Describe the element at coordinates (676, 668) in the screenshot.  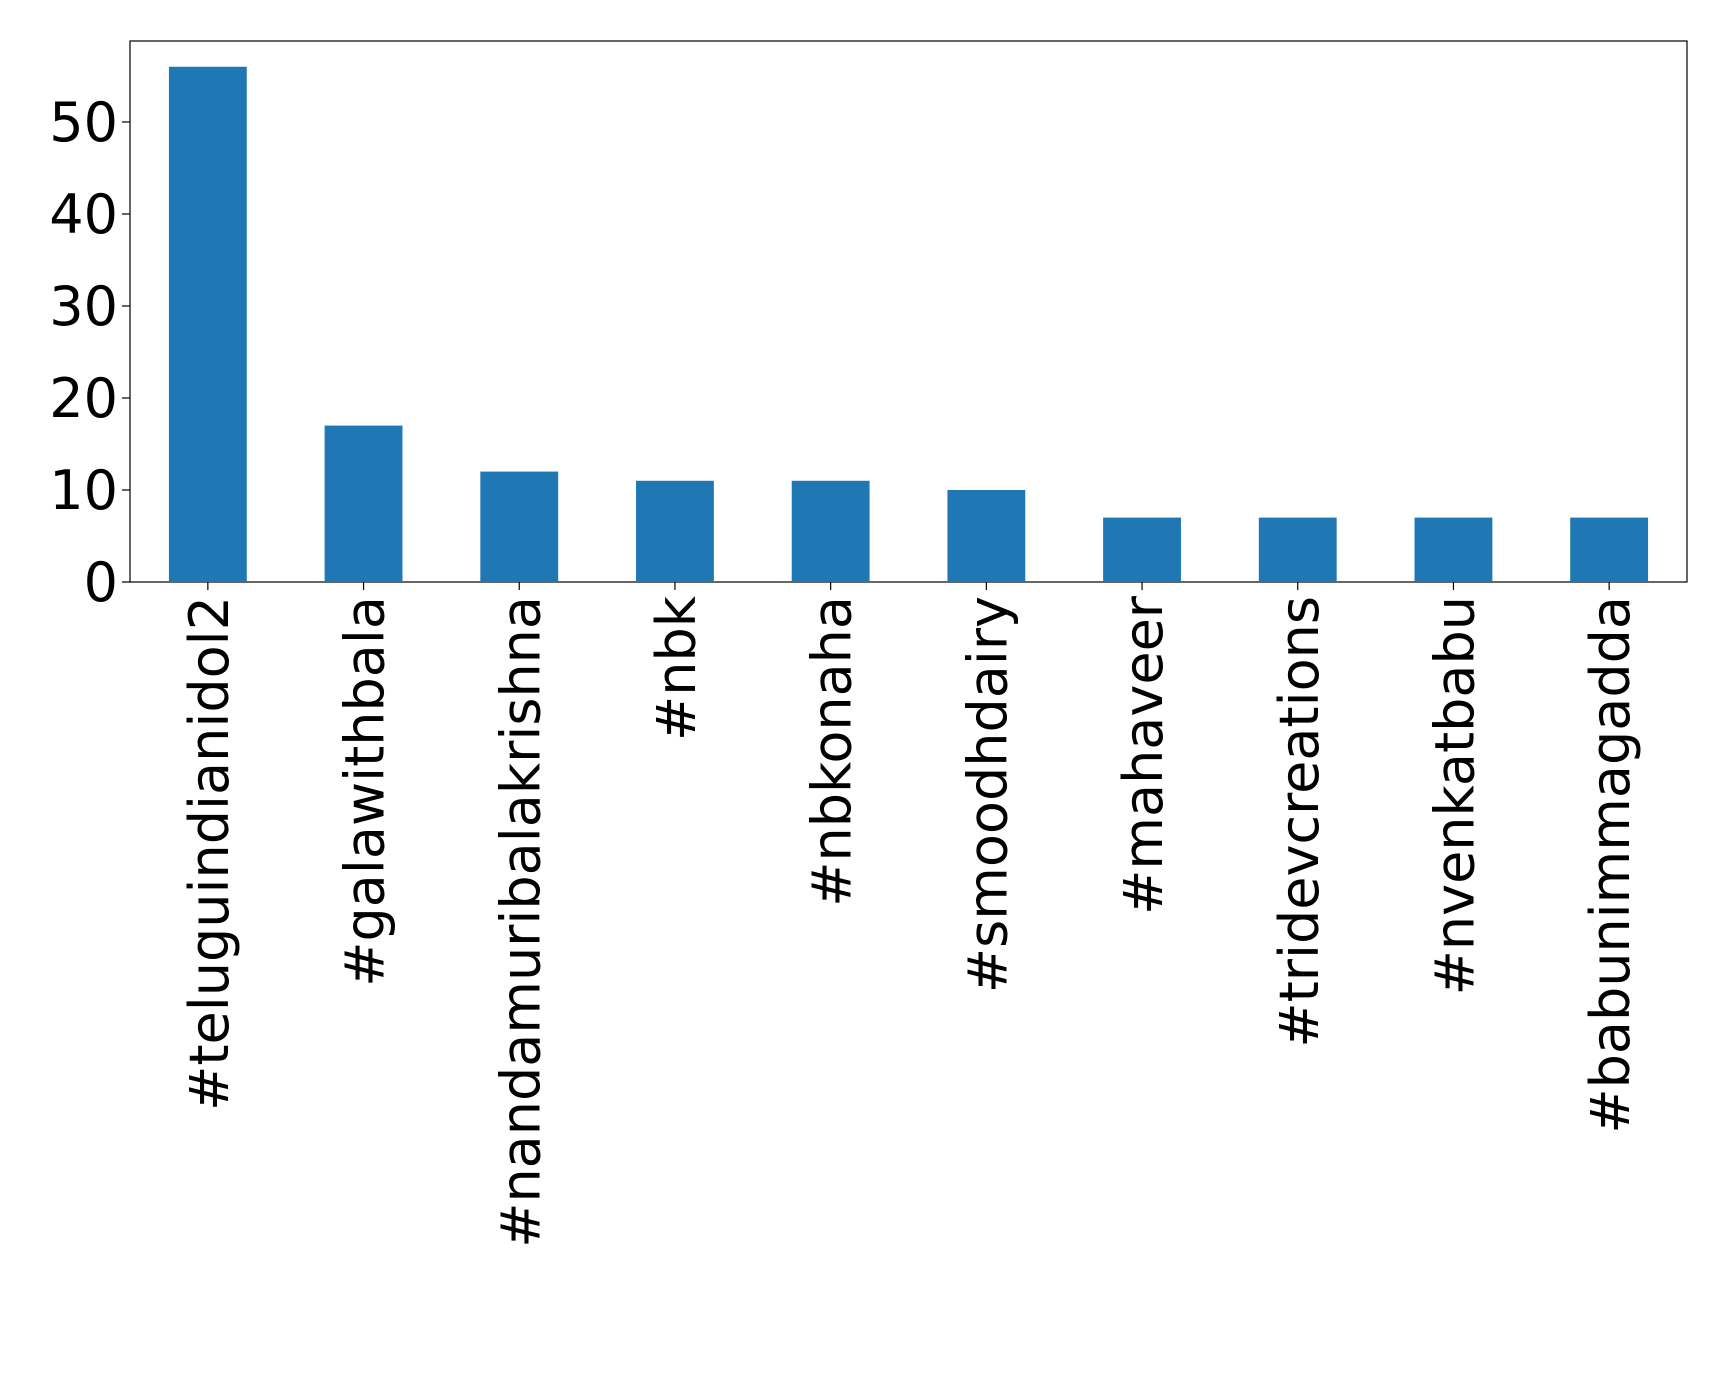
I see `x-tick-label: #nbk` at that location.